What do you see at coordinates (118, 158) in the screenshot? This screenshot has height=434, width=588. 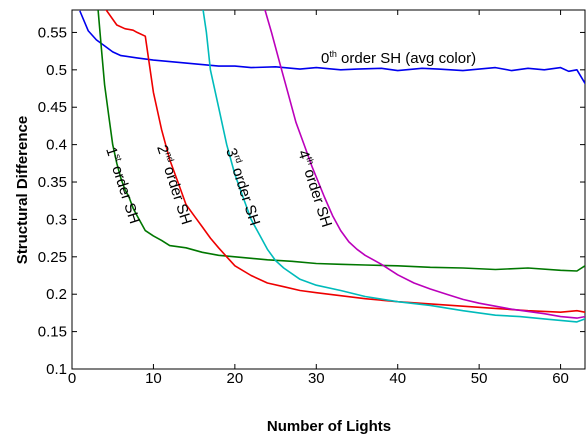 I see `annotation-ordinal-suffix: st` at bounding box center [118, 158].